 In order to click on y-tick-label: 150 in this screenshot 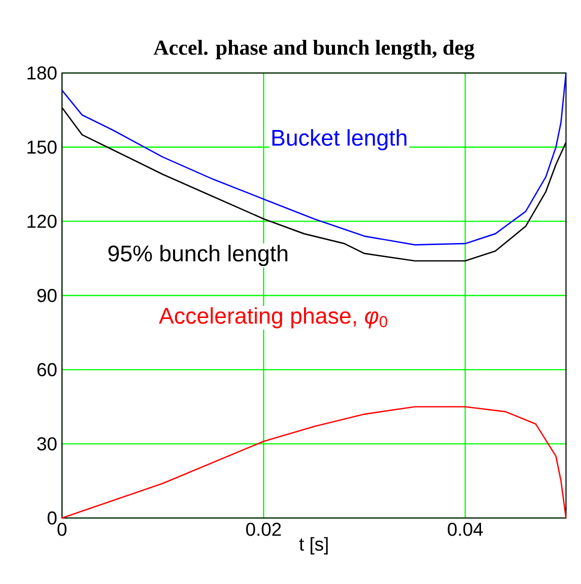, I will do `click(42, 147)`.